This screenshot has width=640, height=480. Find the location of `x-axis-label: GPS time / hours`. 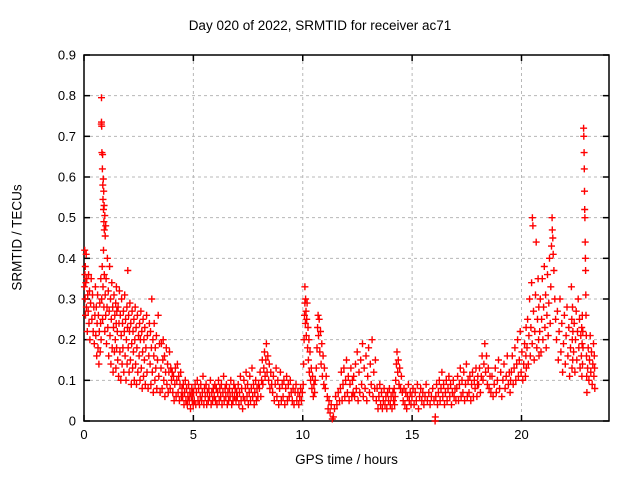

x-axis-label: GPS time / hours is located at coordinates (346, 459).